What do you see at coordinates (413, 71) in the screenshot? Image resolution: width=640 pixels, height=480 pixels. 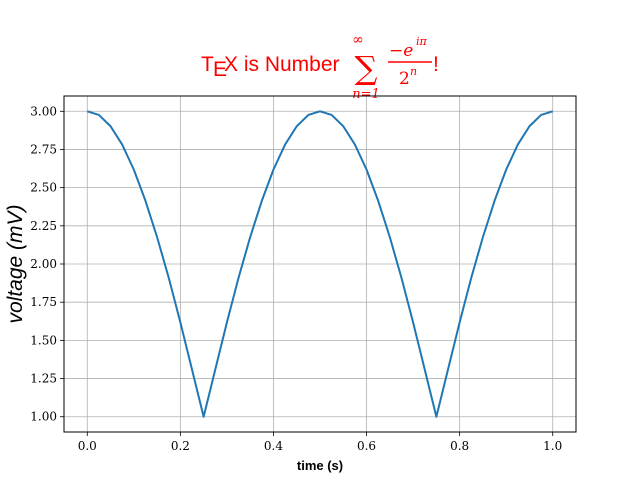 I see `title-denominator-exp: n` at bounding box center [413, 71].